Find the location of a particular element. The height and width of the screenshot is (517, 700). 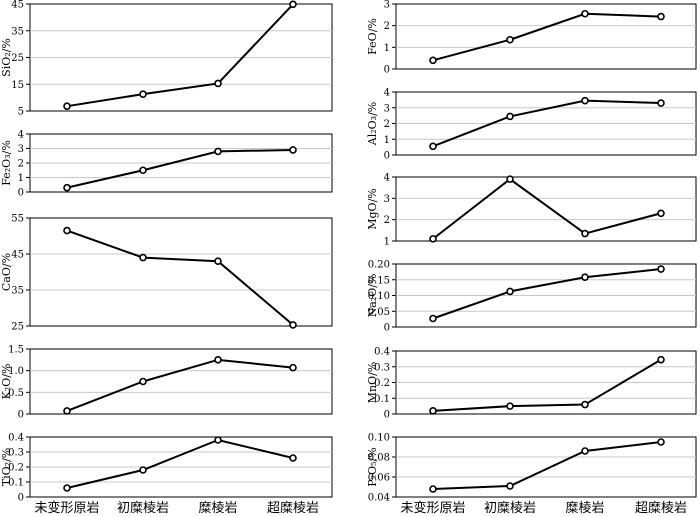

panel-3: 25 35 45 55 CaO/% is located at coordinates (166, 273).